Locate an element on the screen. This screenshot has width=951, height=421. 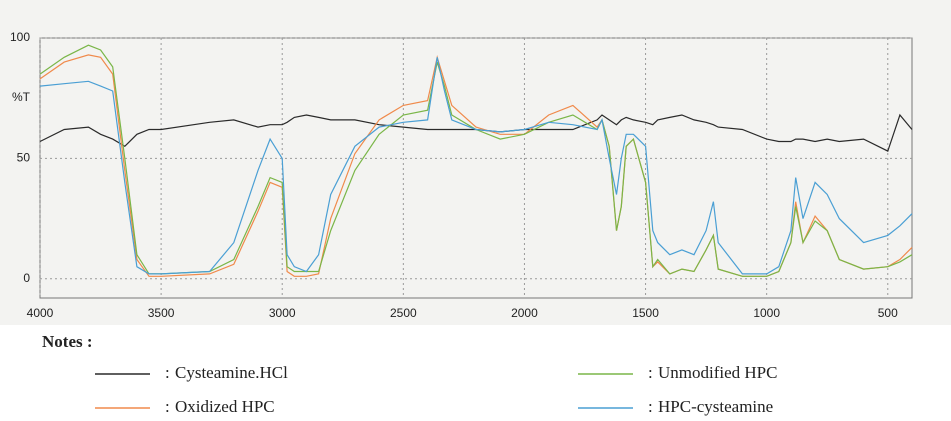
y-tick-label: 100 is located at coordinates (20, 37).